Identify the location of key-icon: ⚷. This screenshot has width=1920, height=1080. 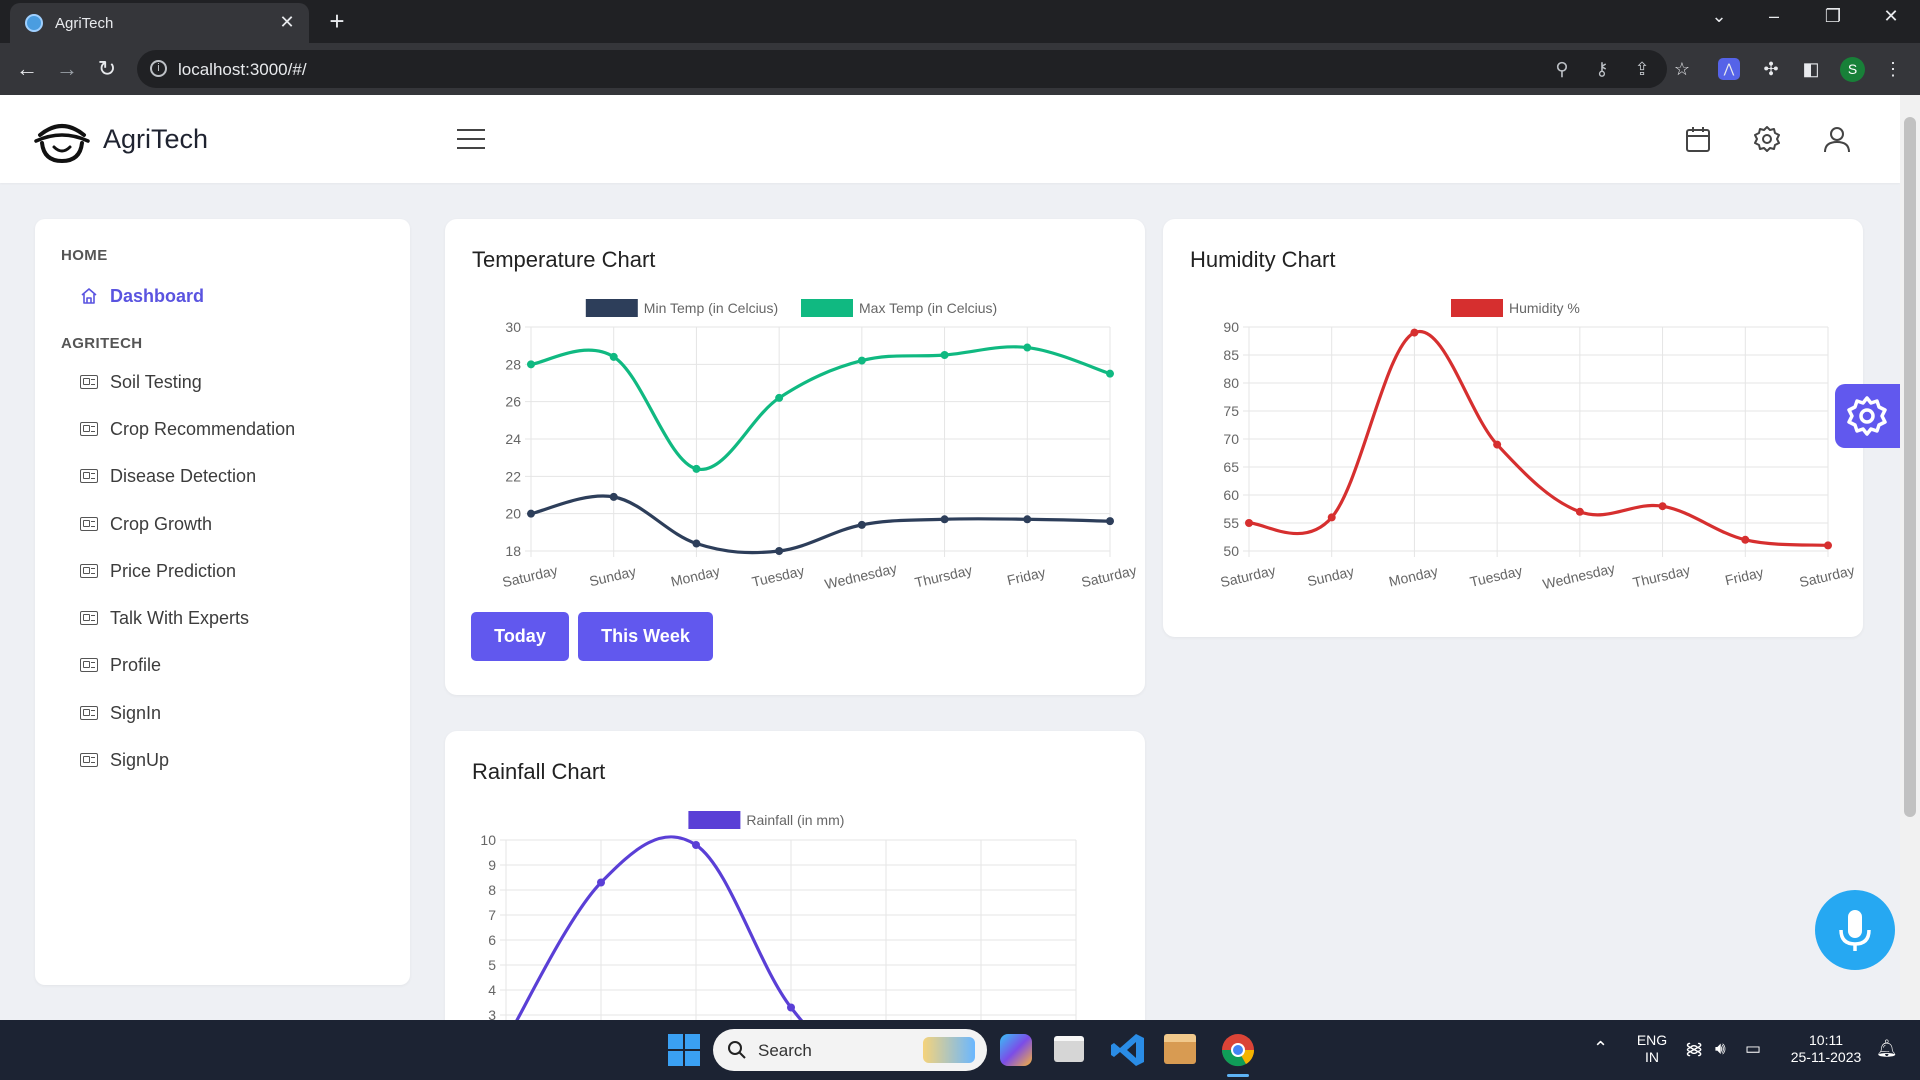
(1602, 69).